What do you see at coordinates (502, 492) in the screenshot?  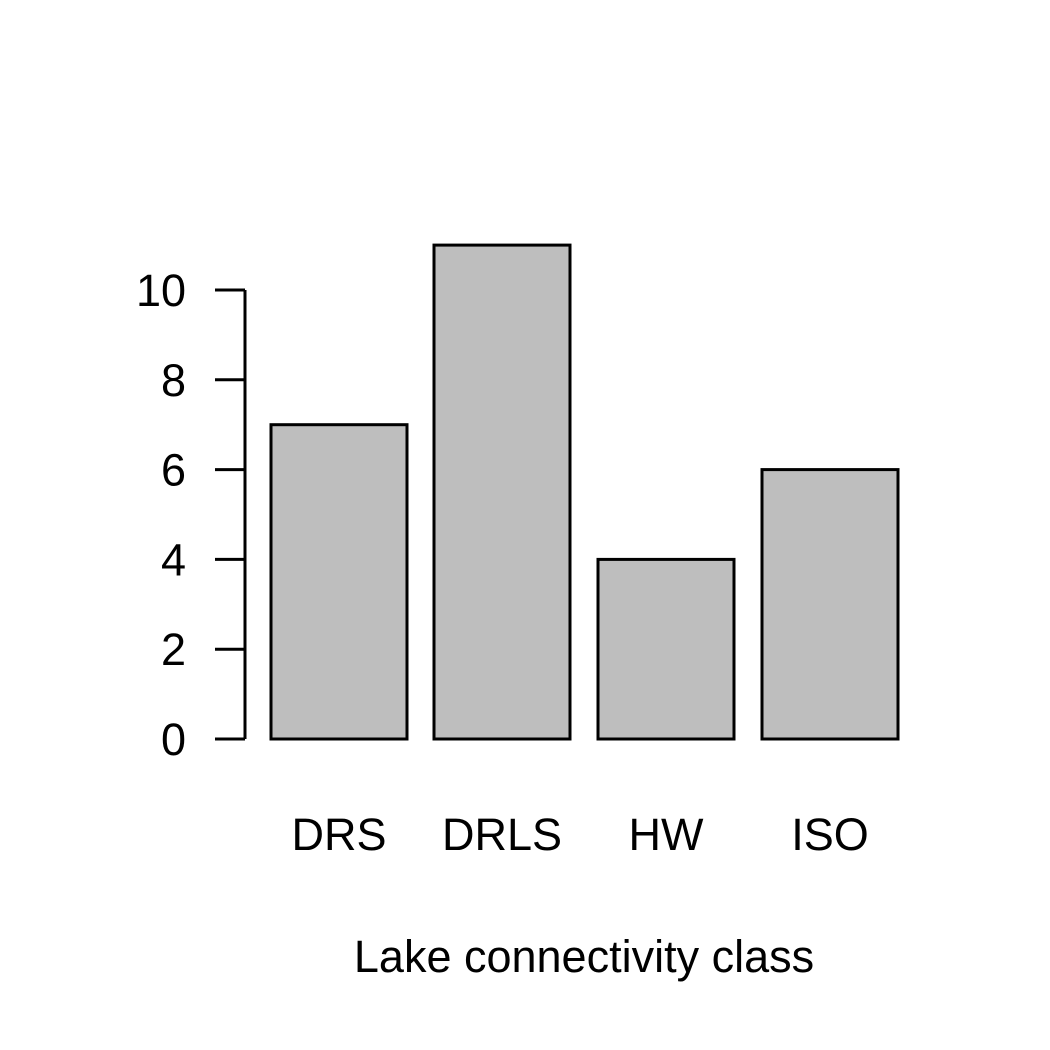 I see `bar-drls` at bounding box center [502, 492].